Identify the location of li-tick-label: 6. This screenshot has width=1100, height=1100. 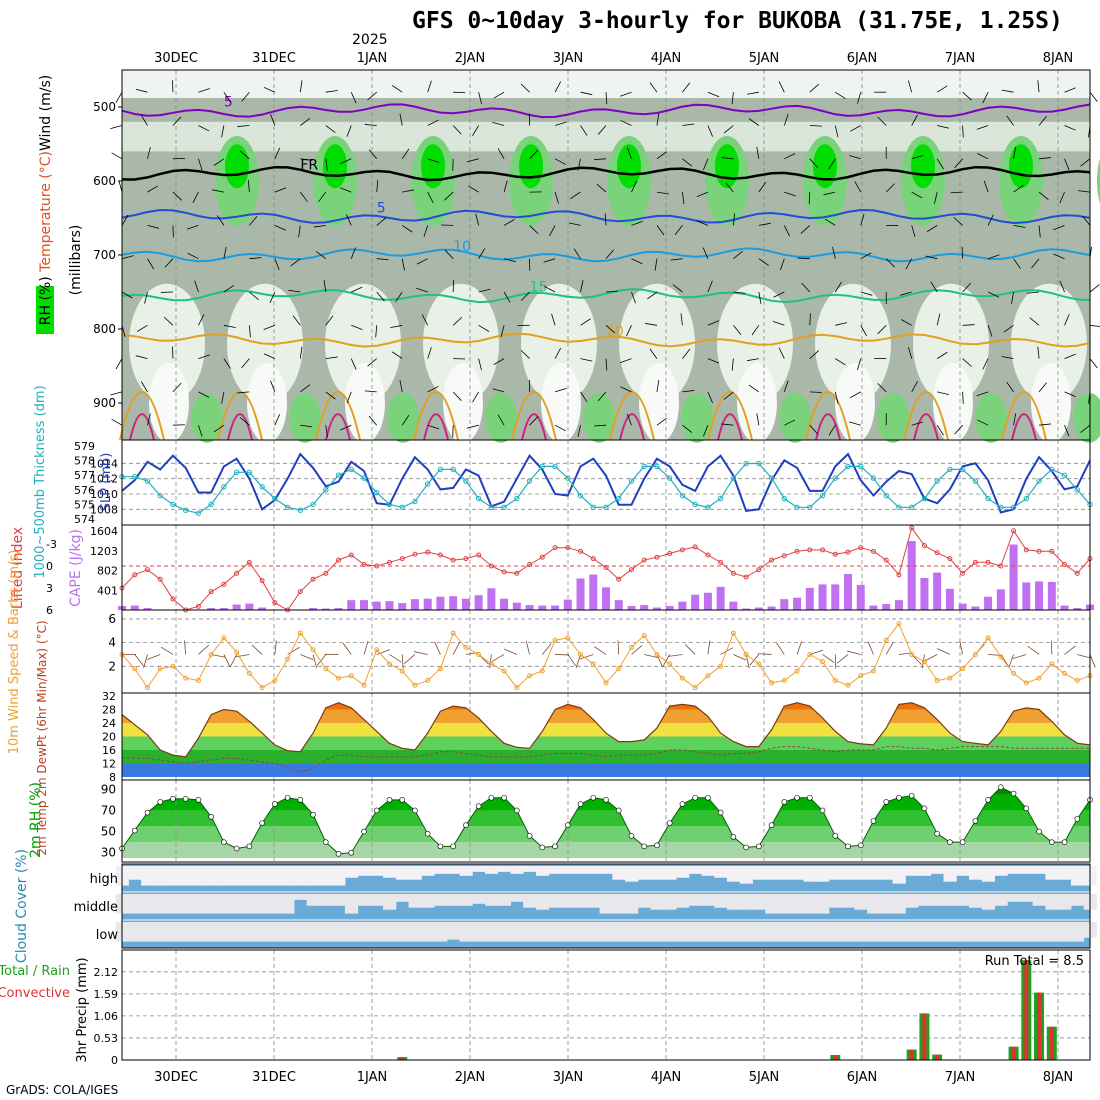
(49, 610).